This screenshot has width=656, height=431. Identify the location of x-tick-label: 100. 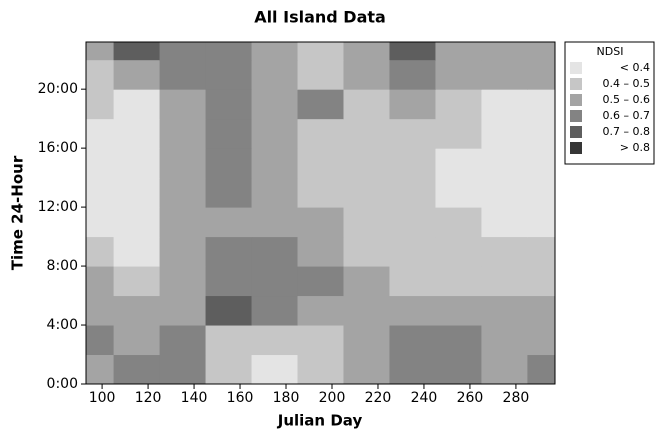
(102, 398).